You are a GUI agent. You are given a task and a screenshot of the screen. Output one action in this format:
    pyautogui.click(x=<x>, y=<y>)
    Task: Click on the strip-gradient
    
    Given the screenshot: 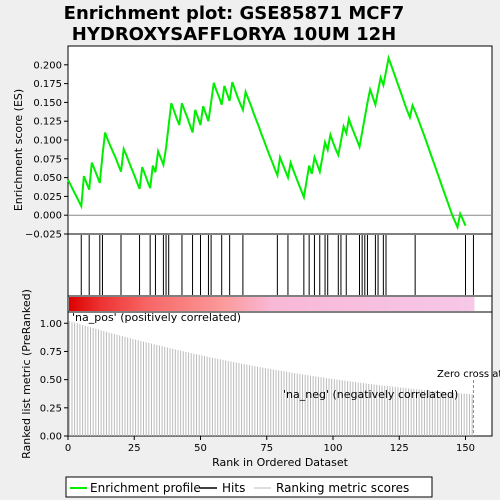 What is the action you would take?
    pyautogui.click(x=272, y=304)
    